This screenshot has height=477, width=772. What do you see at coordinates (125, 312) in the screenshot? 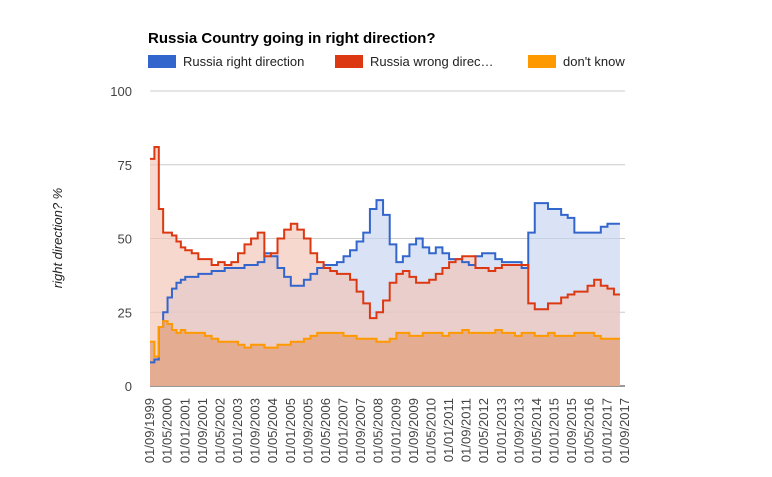
I see `y-tick-label: 25` at bounding box center [125, 312].